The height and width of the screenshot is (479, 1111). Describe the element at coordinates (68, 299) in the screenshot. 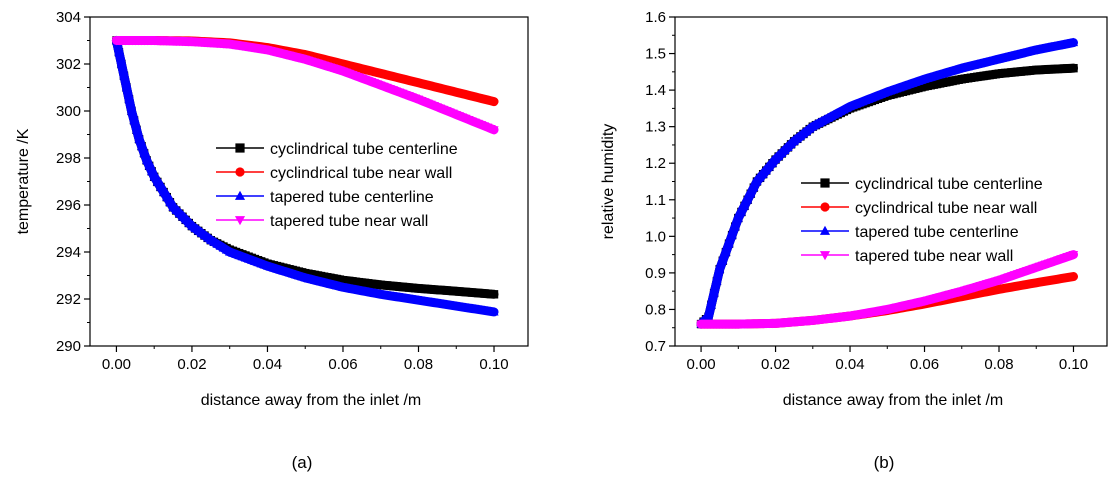

I see `y-tick-label: 292` at that location.